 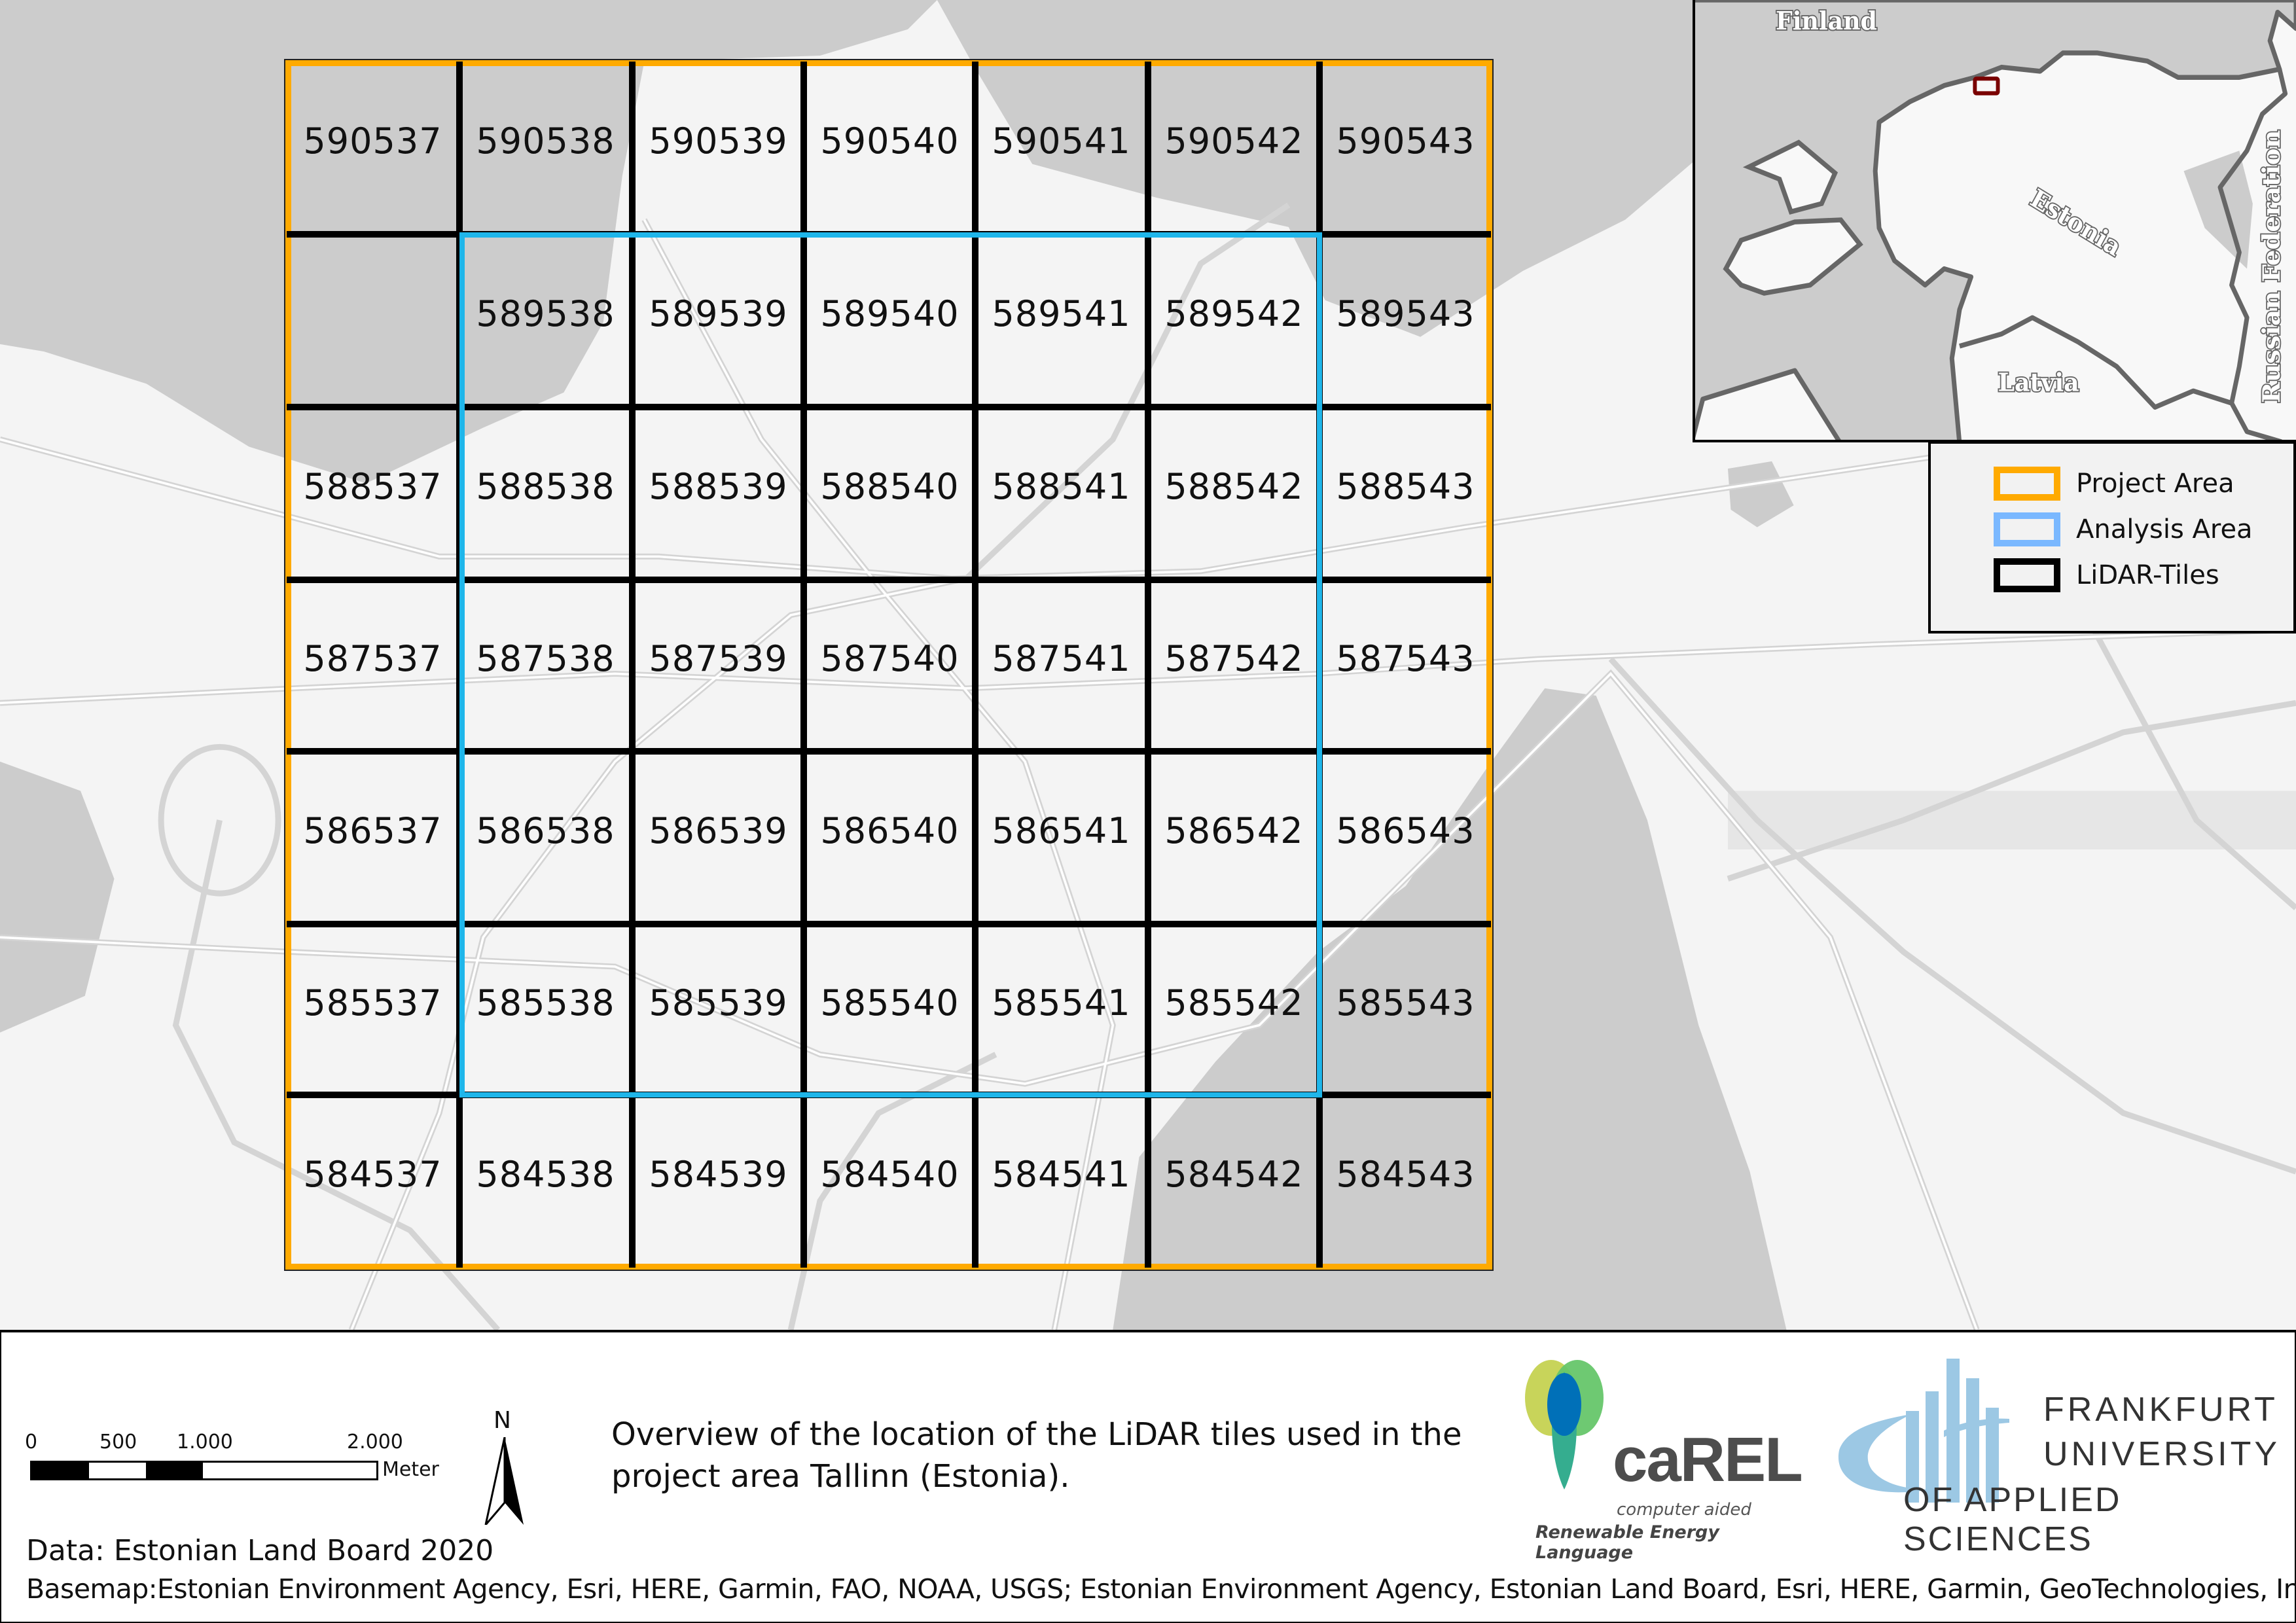 I want to click on tile-label: 585543, so click(x=1405, y=1003).